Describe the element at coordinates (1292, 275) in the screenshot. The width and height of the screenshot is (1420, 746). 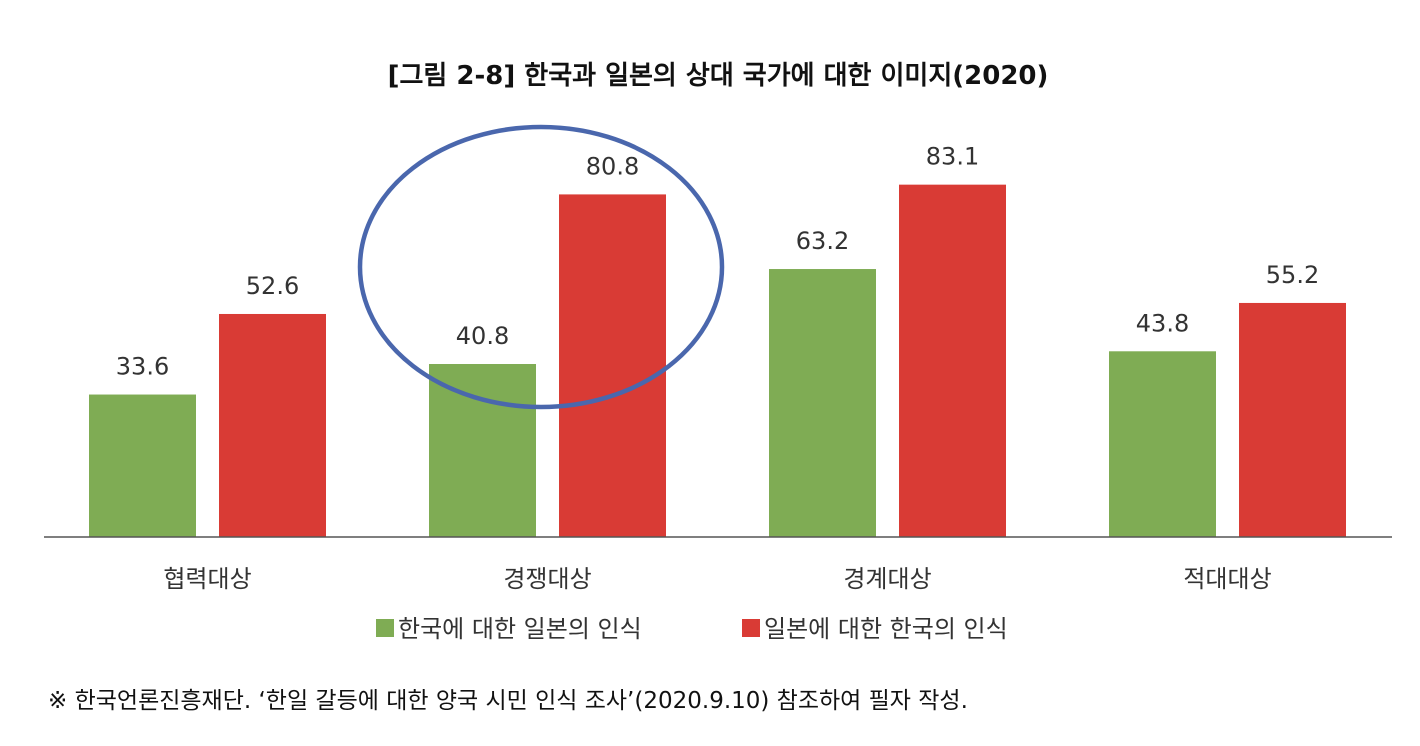
I see `value-label-japan-3: 55.2` at that location.